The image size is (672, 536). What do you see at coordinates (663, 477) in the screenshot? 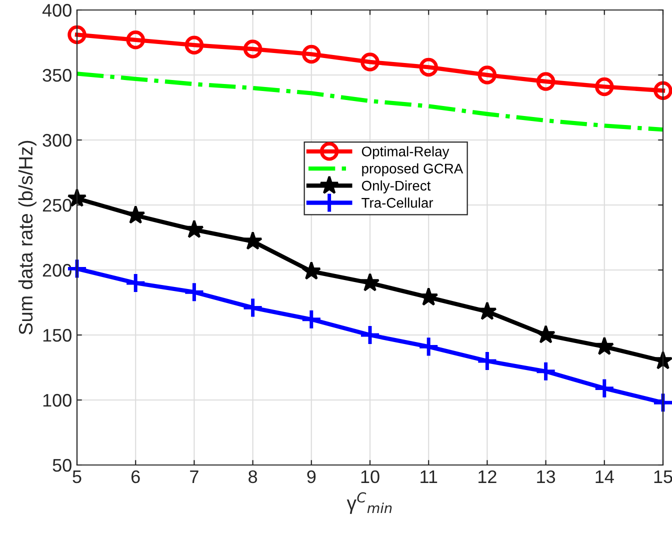
I see `x-tick-label: 15` at bounding box center [663, 477].